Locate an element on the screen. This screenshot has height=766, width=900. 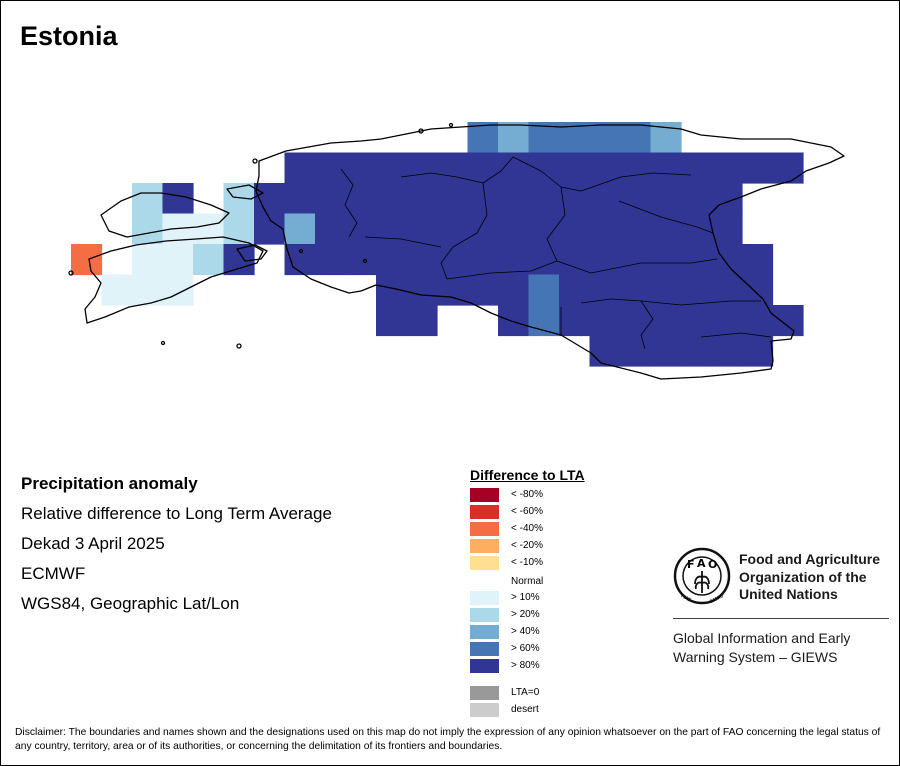
legend-label: > 20% is located at coordinates (525, 614).